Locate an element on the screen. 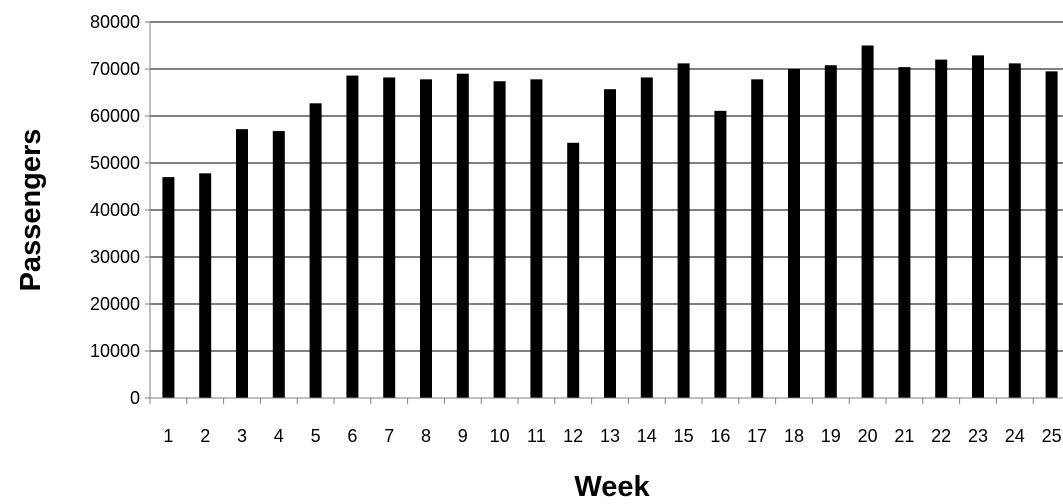 The height and width of the screenshot is (504, 1063). x-tick-label: 22 is located at coordinates (941, 436).